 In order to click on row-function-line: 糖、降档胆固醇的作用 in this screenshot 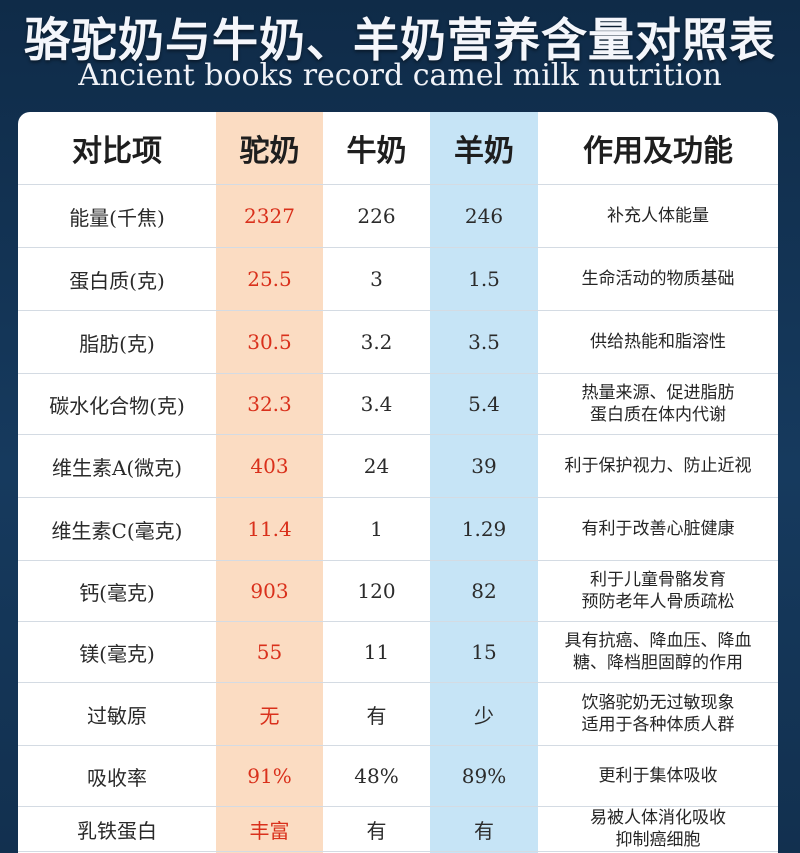, I will do `click(658, 663)`.